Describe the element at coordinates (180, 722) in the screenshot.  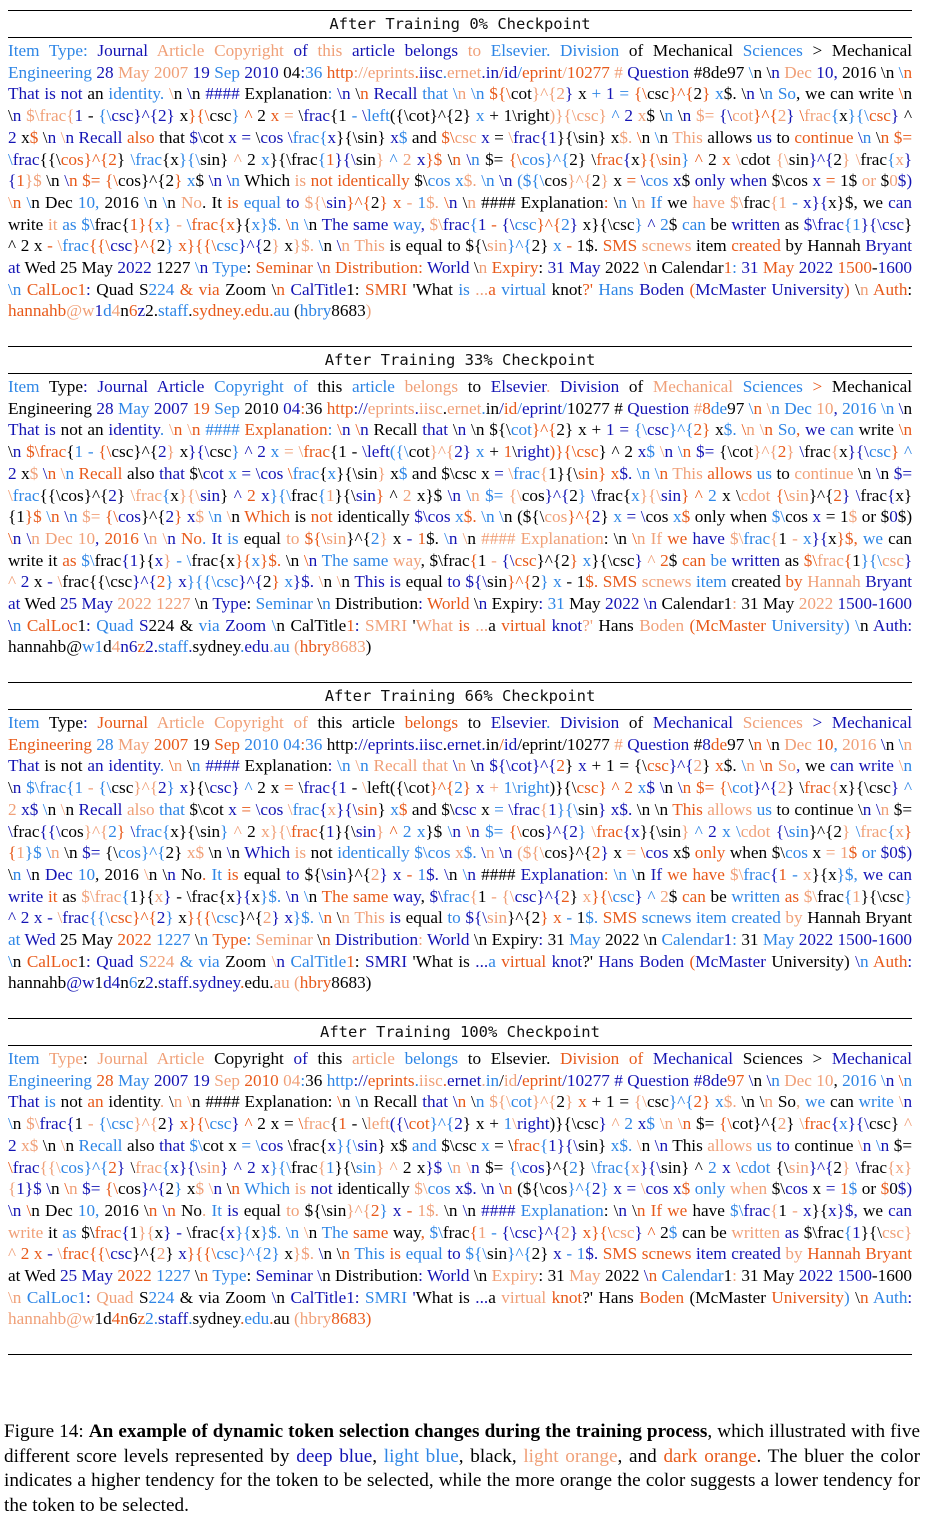
I see `token: Article` at that location.